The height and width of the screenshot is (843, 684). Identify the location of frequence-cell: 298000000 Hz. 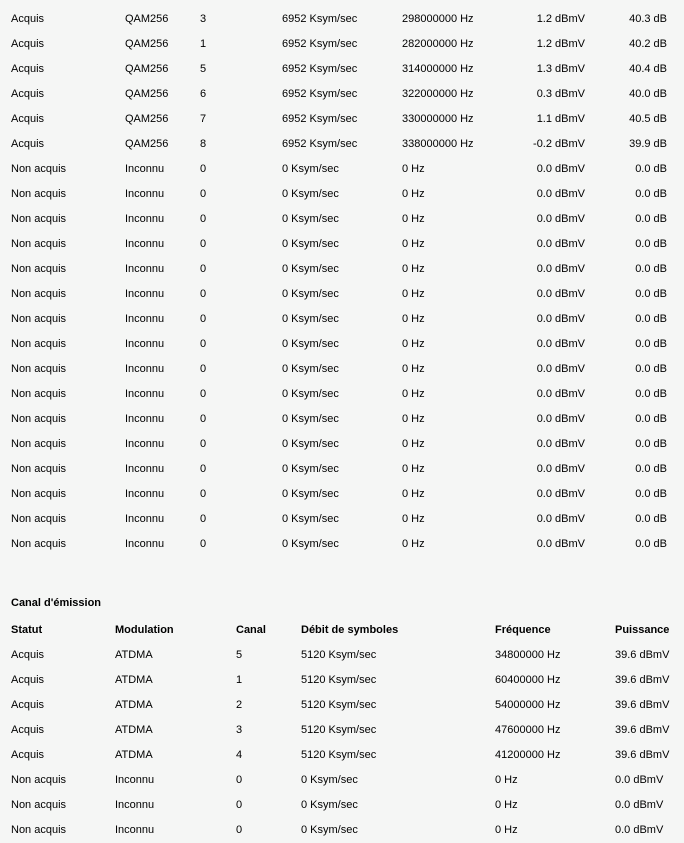
(438, 18).